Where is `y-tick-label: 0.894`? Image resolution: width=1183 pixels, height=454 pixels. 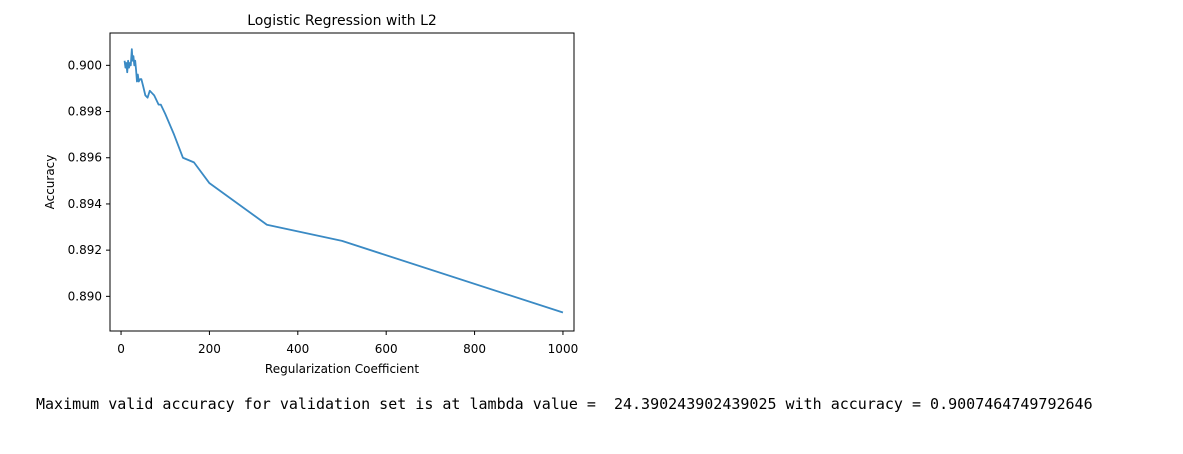
y-tick-label: 0.894 is located at coordinates (85, 204).